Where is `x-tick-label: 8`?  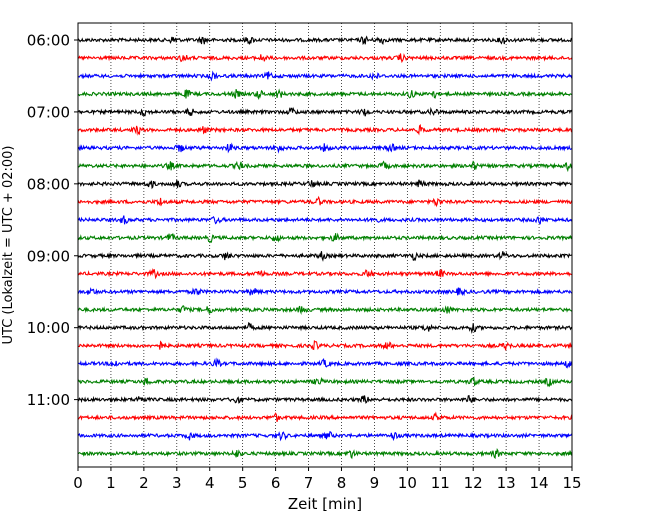 x-tick-label: 8 is located at coordinates (342, 483).